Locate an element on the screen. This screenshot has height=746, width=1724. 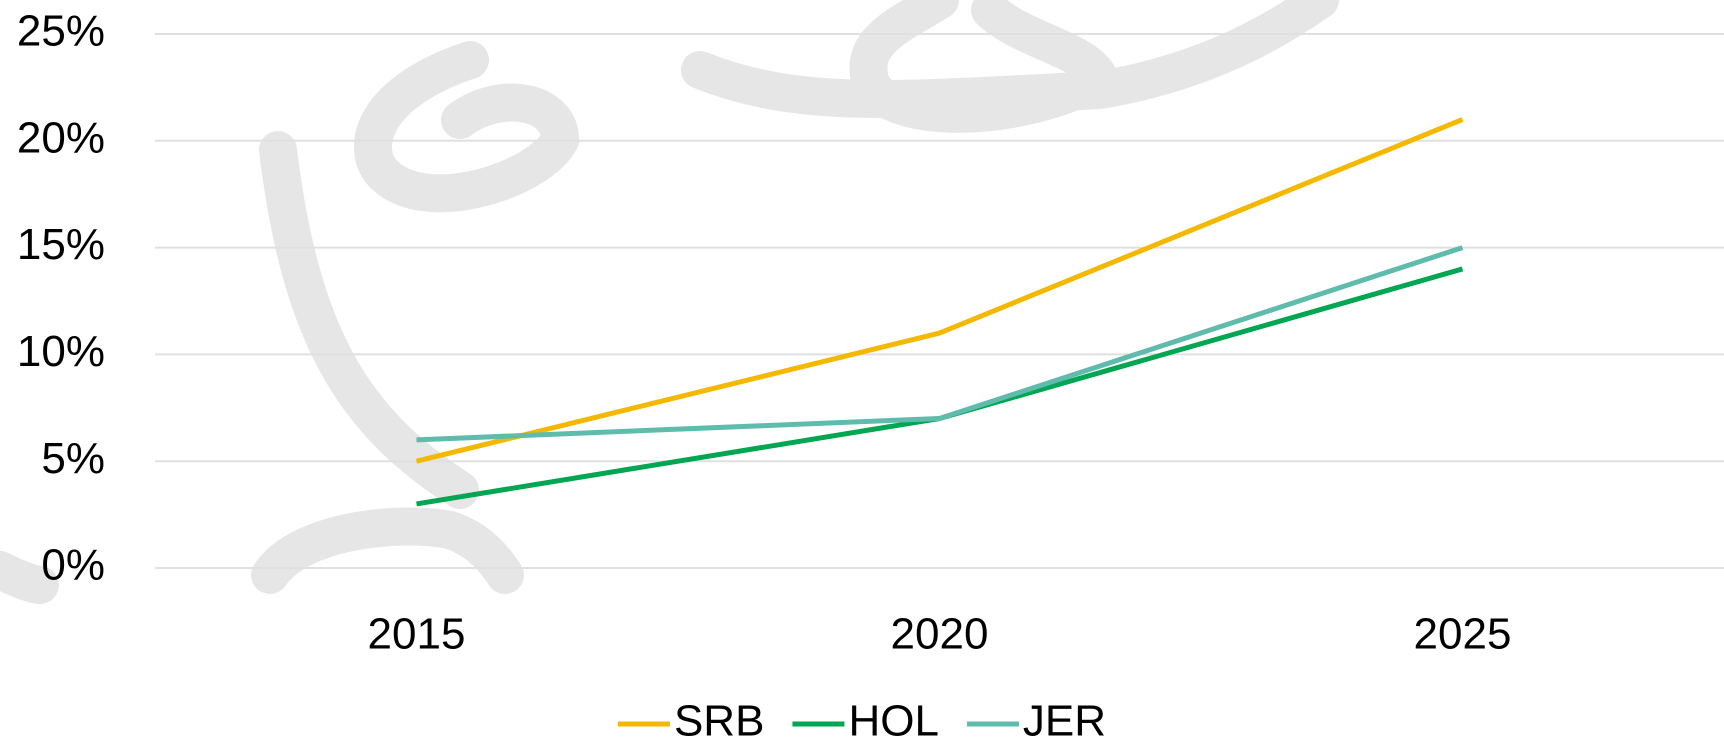
y-tick-label: 0% is located at coordinates (73, 565).